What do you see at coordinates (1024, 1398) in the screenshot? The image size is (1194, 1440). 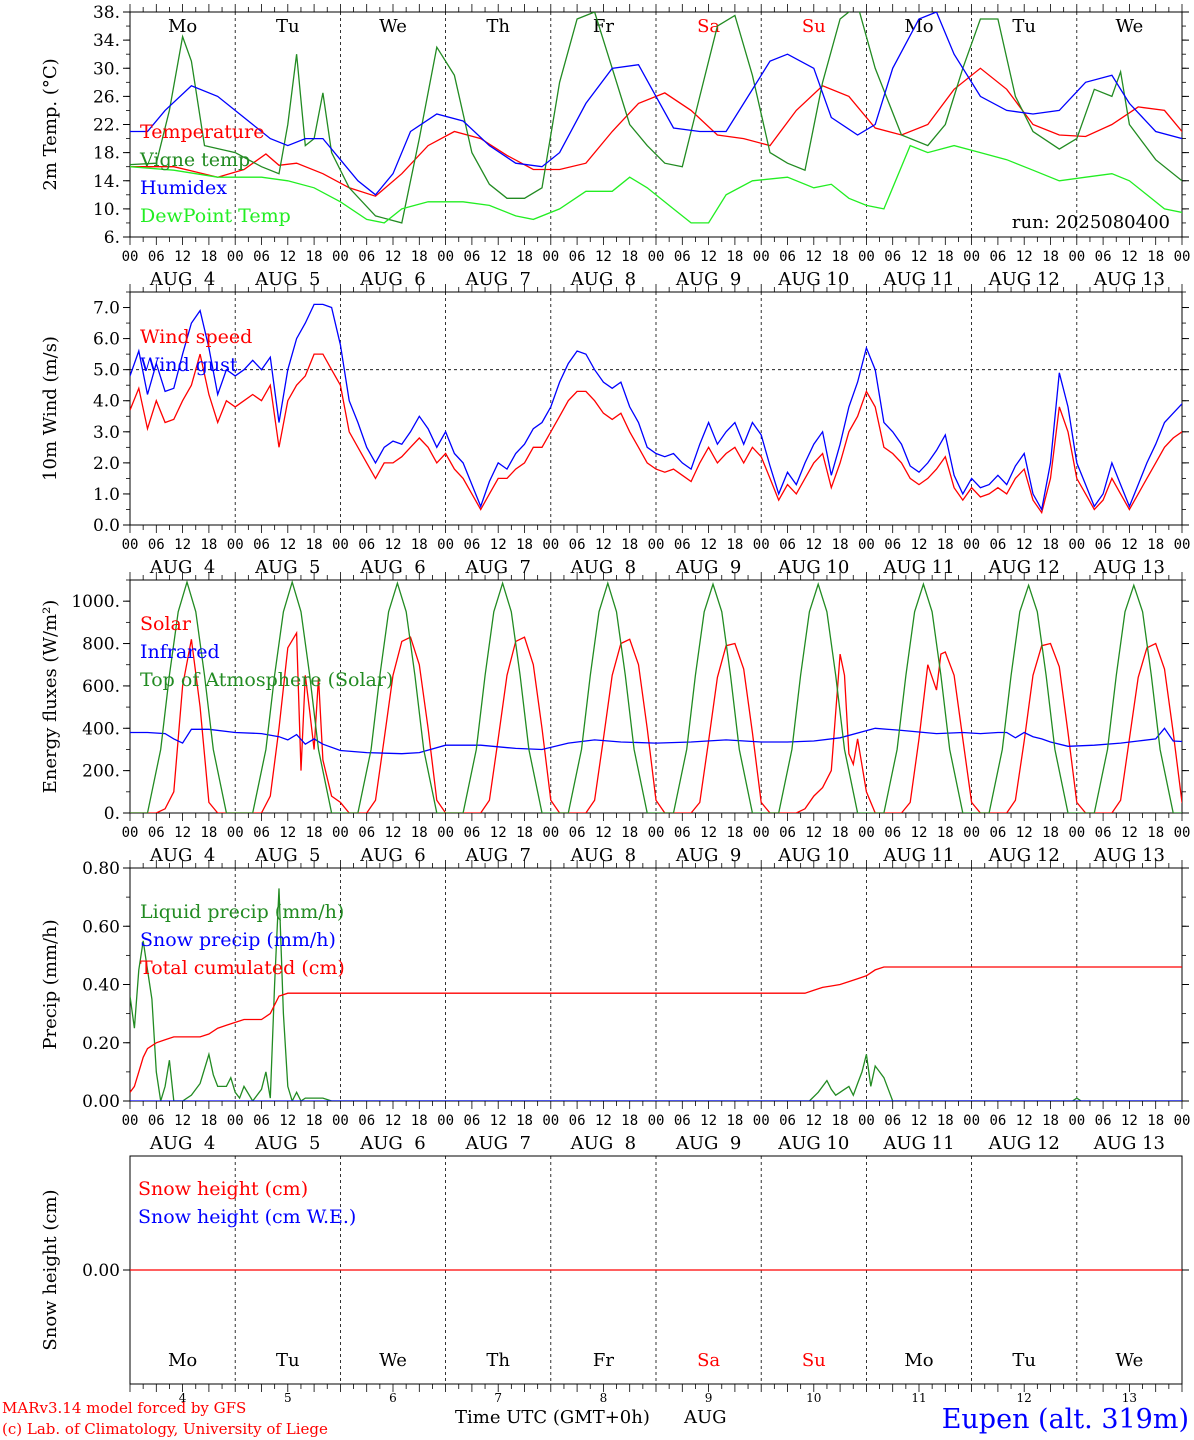 I see `day-number: 12` at bounding box center [1024, 1398].